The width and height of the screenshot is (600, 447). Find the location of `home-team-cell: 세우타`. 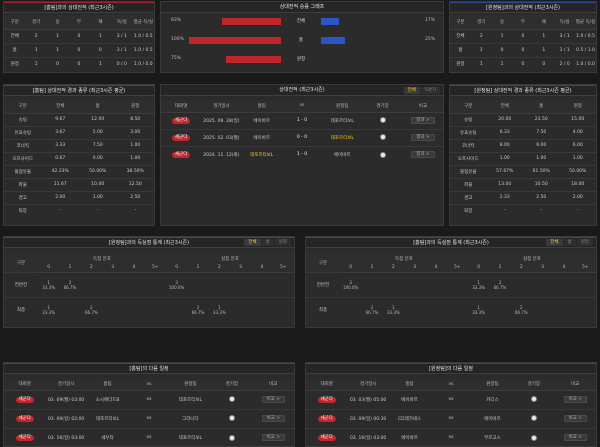

home-team-cell: 세우타 is located at coordinates (107, 437).